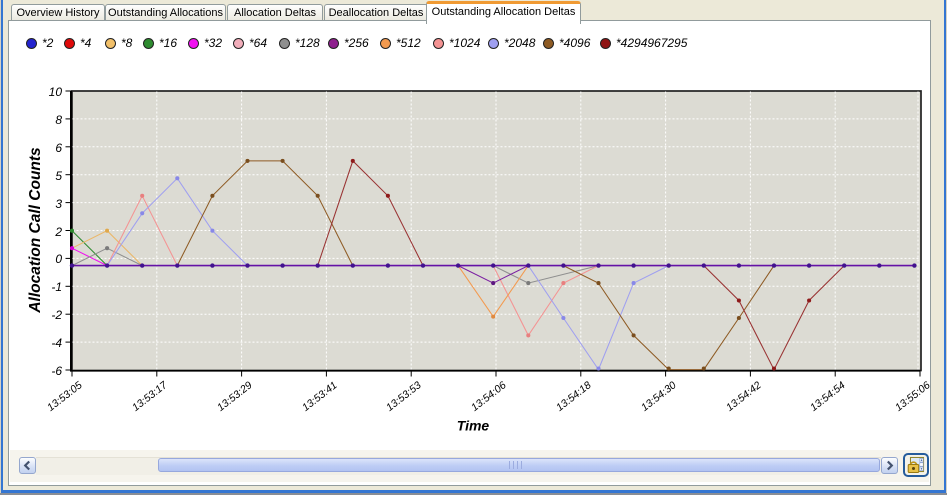  Describe the element at coordinates (35, 230) in the screenshot. I see `svg-text: Allocation Call Counts` at that location.